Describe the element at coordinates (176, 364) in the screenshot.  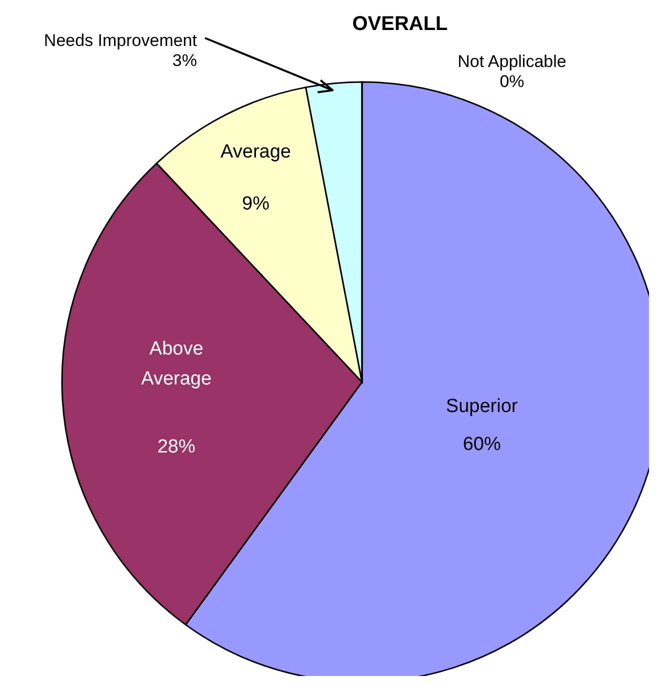
I see `slice-label: Above Average` at that location.